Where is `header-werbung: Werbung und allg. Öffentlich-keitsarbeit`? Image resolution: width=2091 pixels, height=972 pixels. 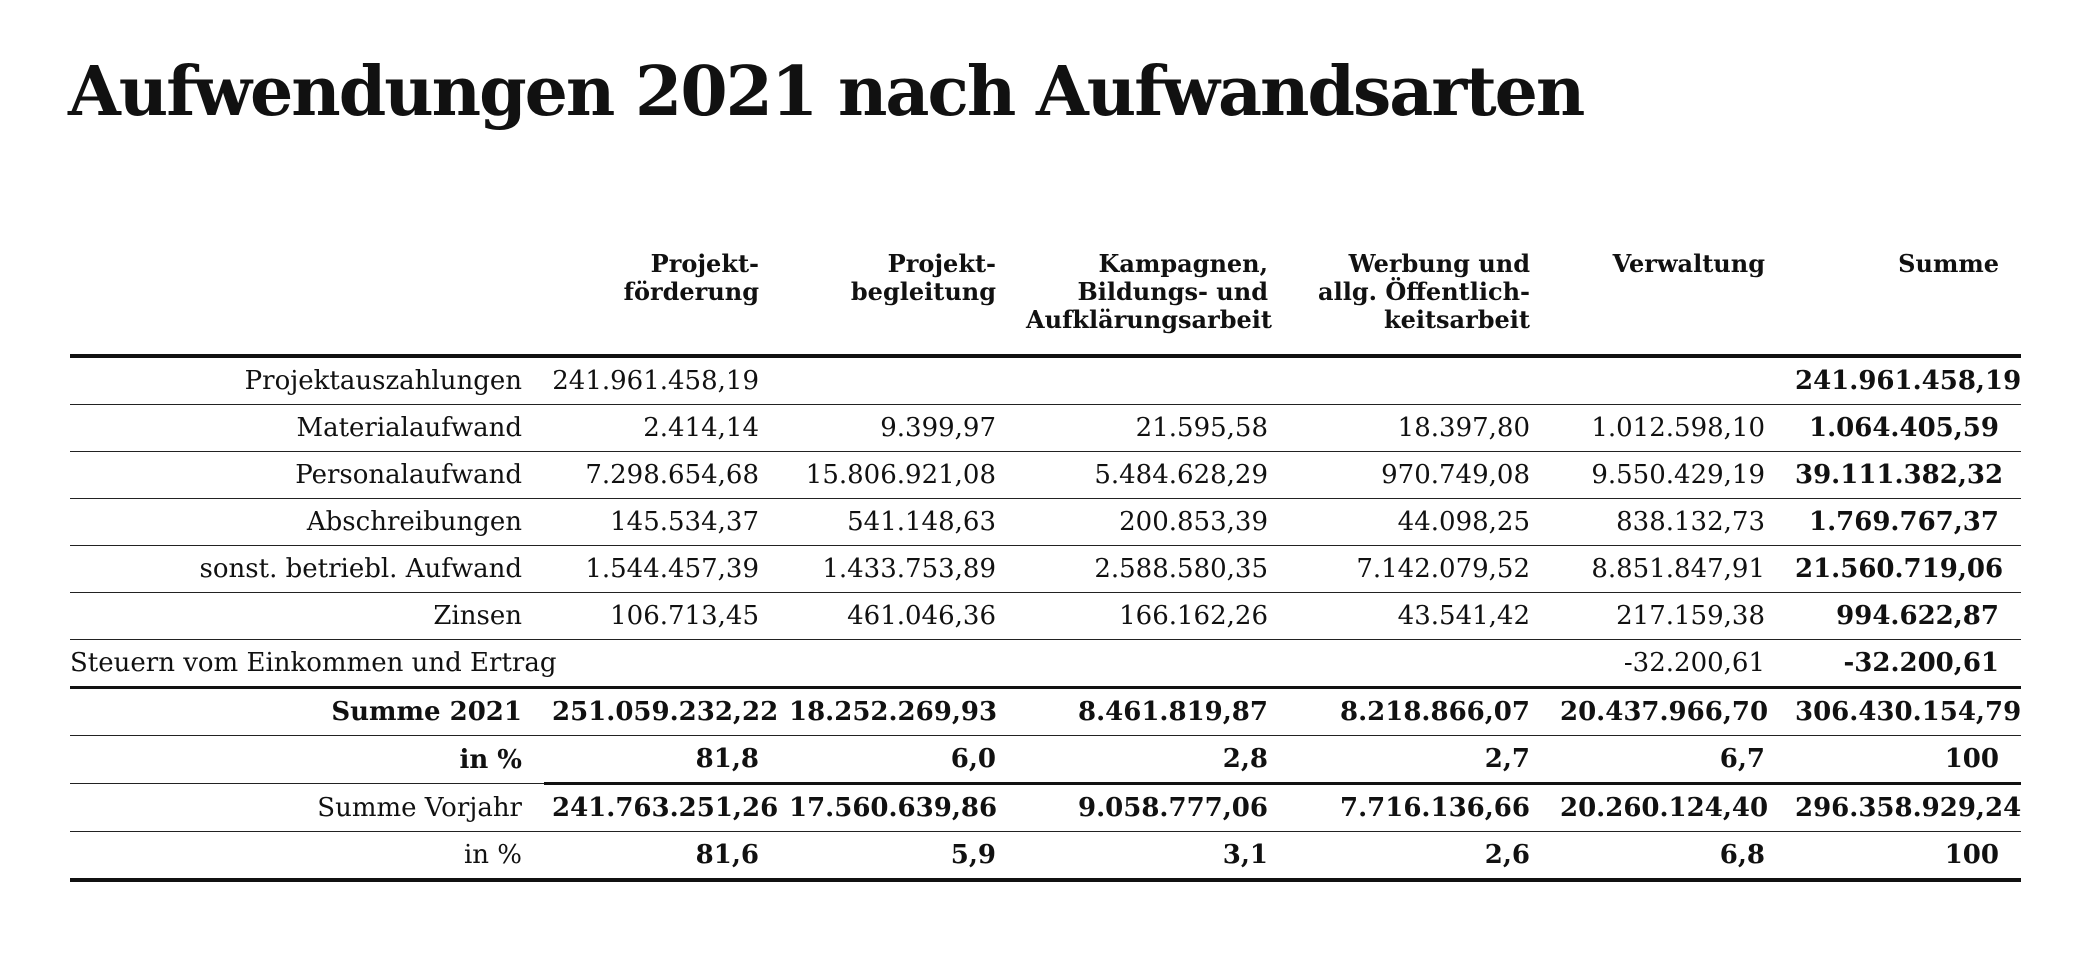 header-werbung: Werbung und allg. Öffentlich-keitsarbeit is located at coordinates (1421, 303).